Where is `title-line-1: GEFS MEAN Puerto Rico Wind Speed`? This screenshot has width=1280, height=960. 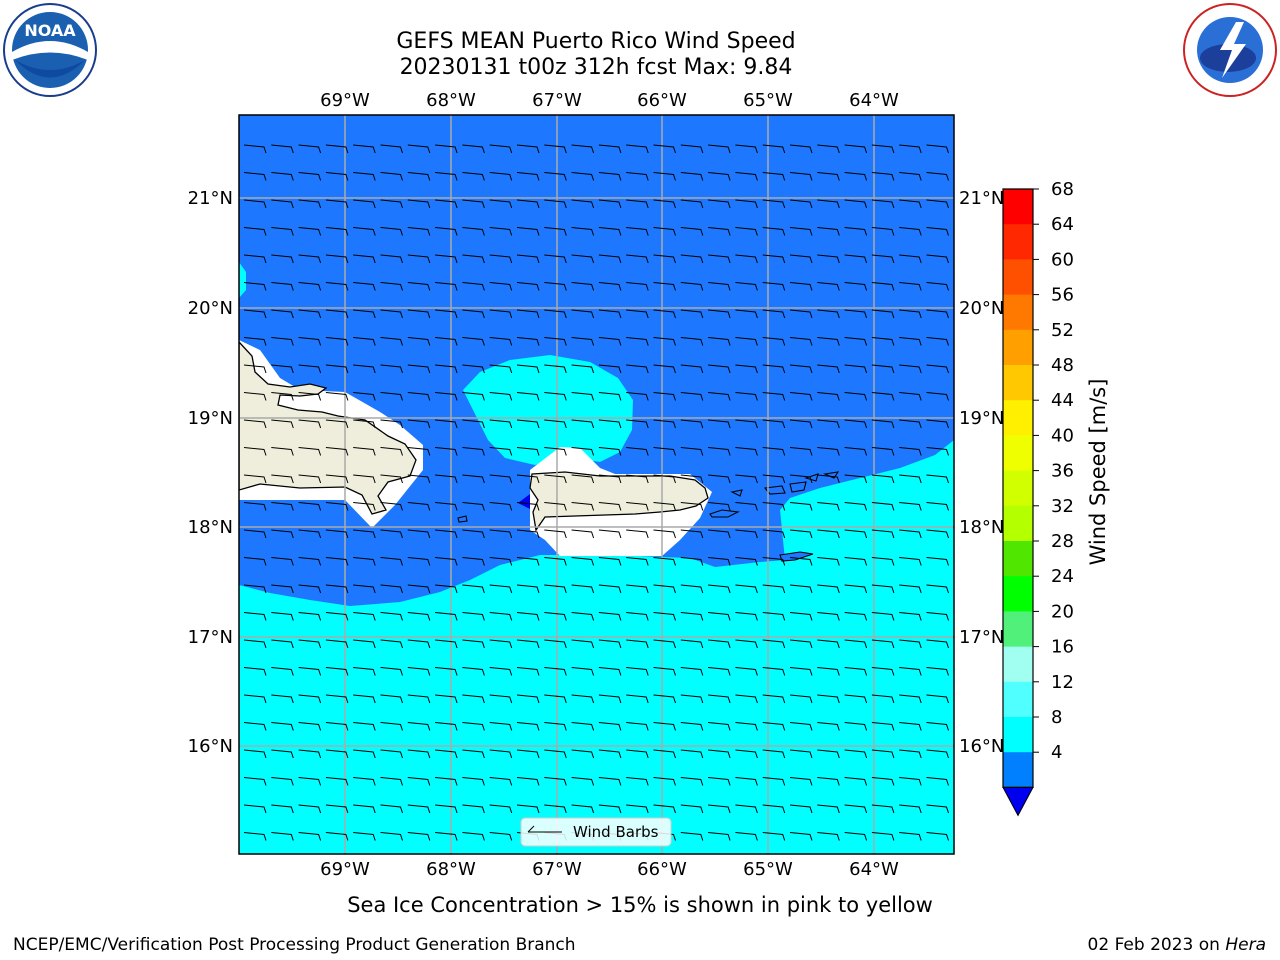
title-line-1: GEFS MEAN Puerto Rico Wind Speed is located at coordinates (595, 41).